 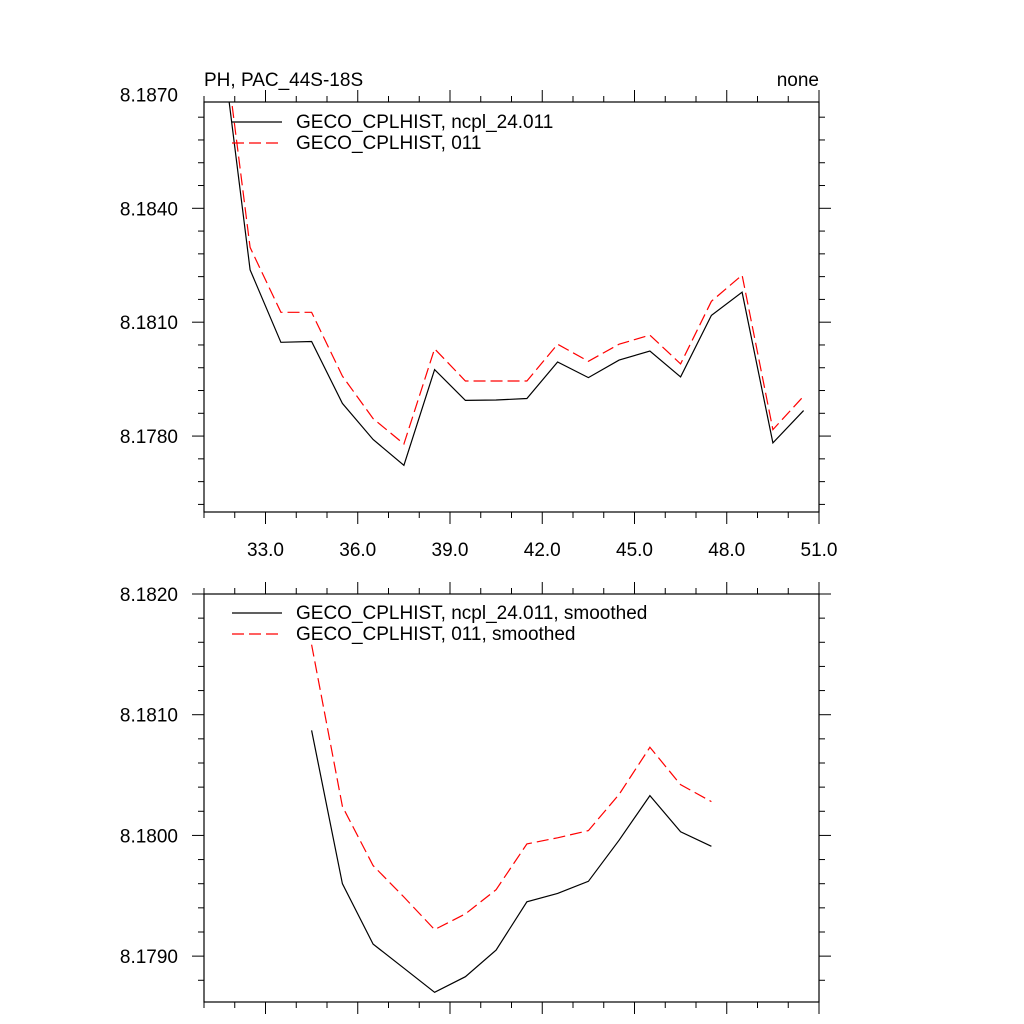 What do you see at coordinates (149, 836) in the screenshot?
I see `y-tick-label: 8.1800` at bounding box center [149, 836].